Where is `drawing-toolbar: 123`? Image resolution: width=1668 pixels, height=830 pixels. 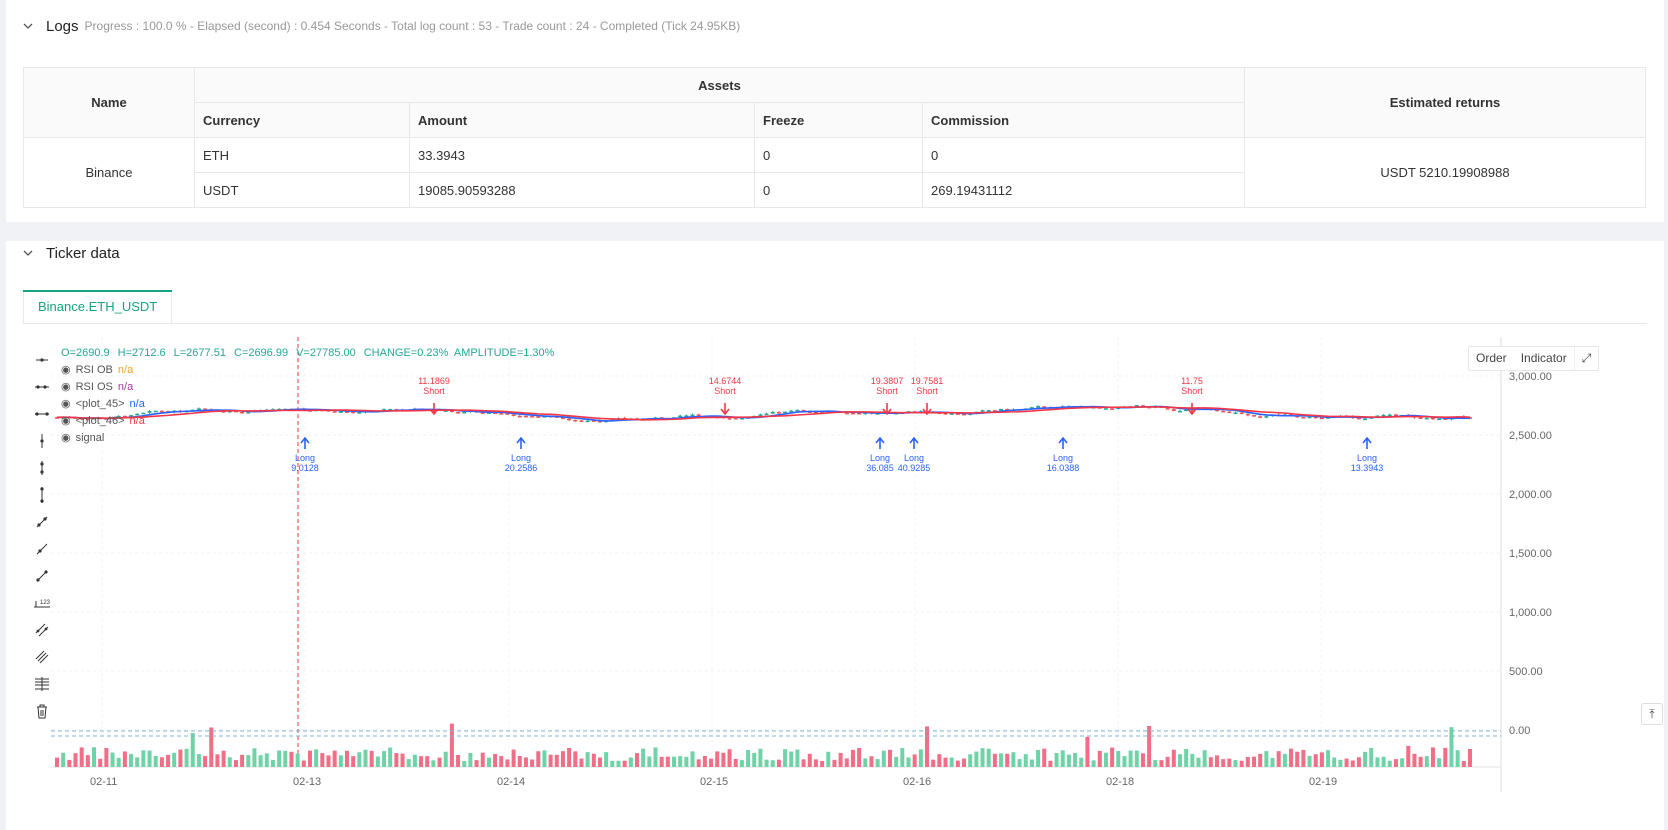
drawing-toolbar: 123 is located at coordinates (42, 535).